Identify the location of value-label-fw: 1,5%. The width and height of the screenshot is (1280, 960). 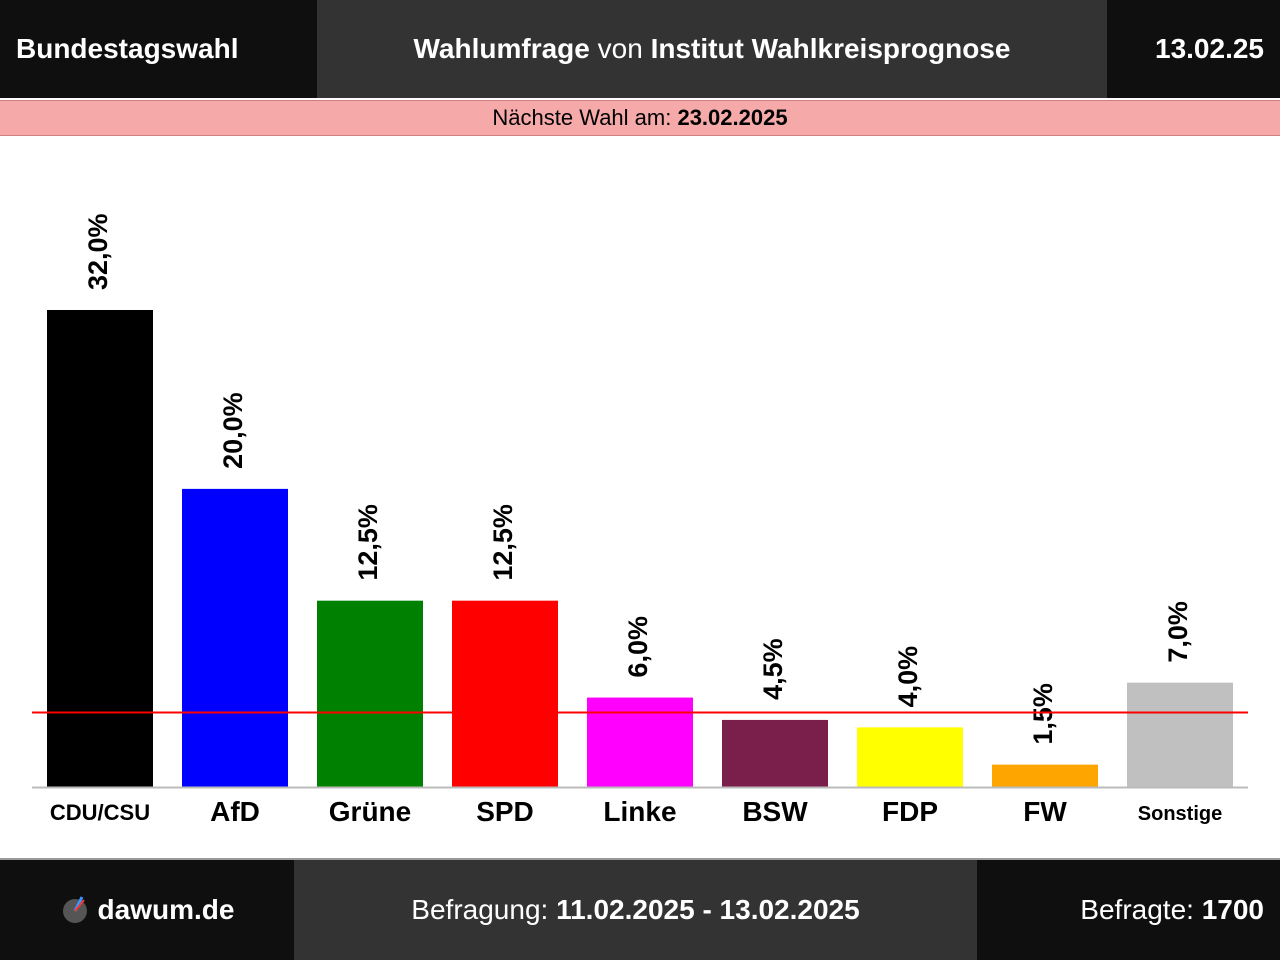
(1043, 714).